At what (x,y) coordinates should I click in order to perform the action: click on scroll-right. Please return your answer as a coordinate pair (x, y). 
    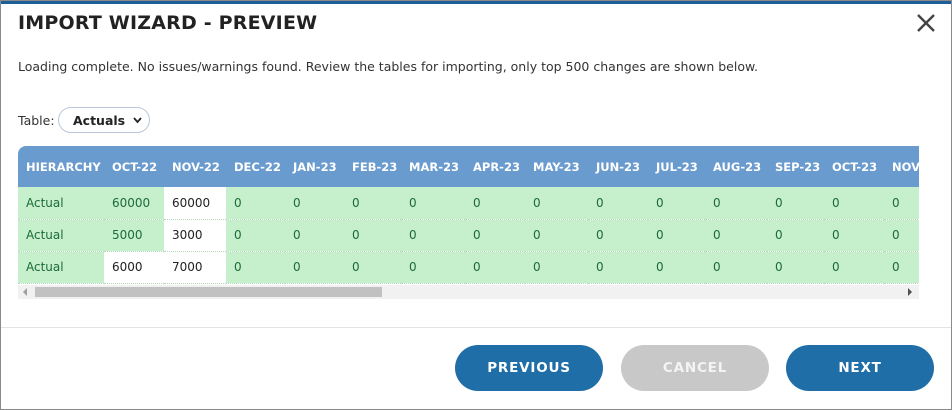
    Looking at the image, I should click on (910, 292).